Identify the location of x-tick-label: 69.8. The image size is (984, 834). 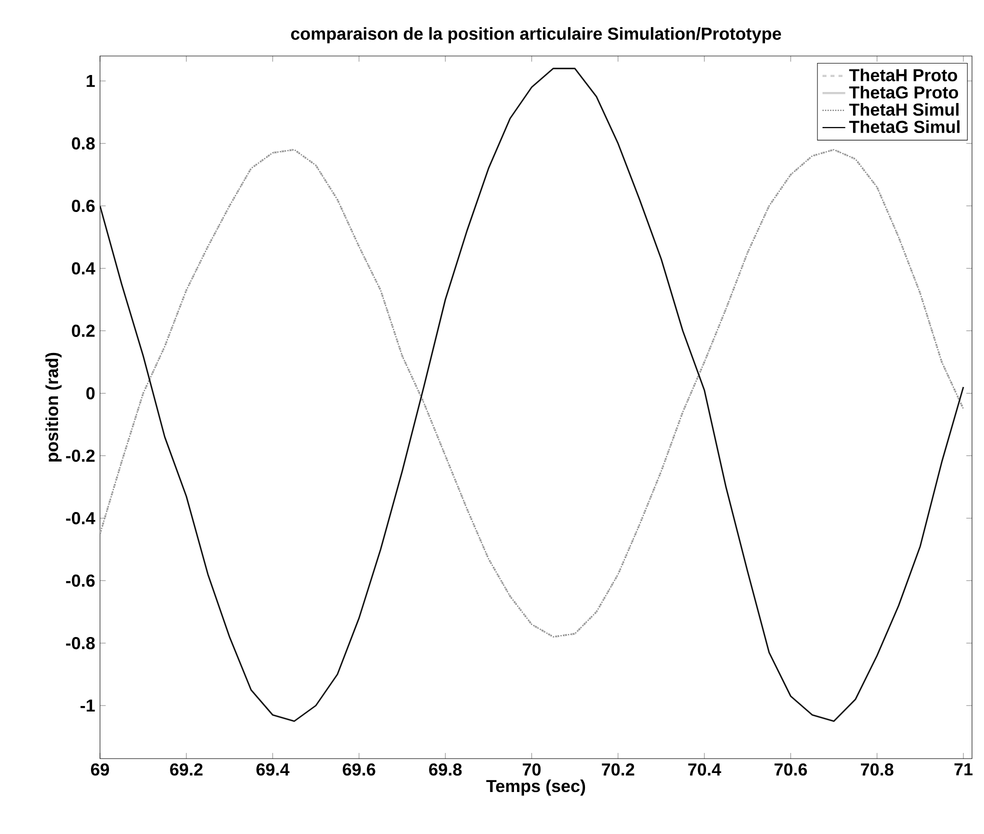
(445, 769).